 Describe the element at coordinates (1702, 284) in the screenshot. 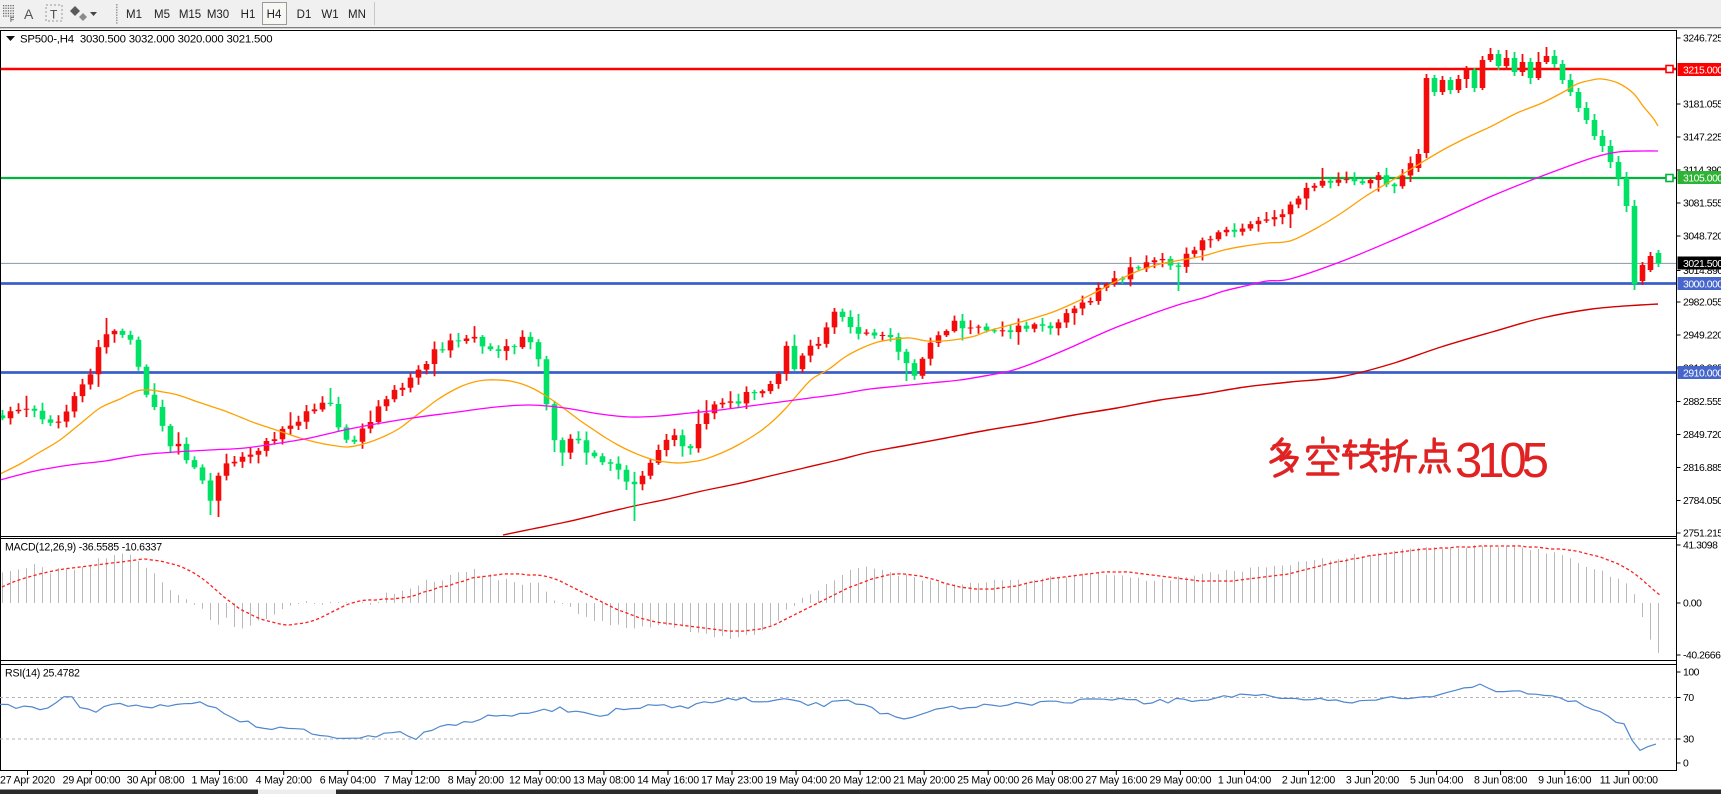

I see `svg-text: 3000.000` at that location.